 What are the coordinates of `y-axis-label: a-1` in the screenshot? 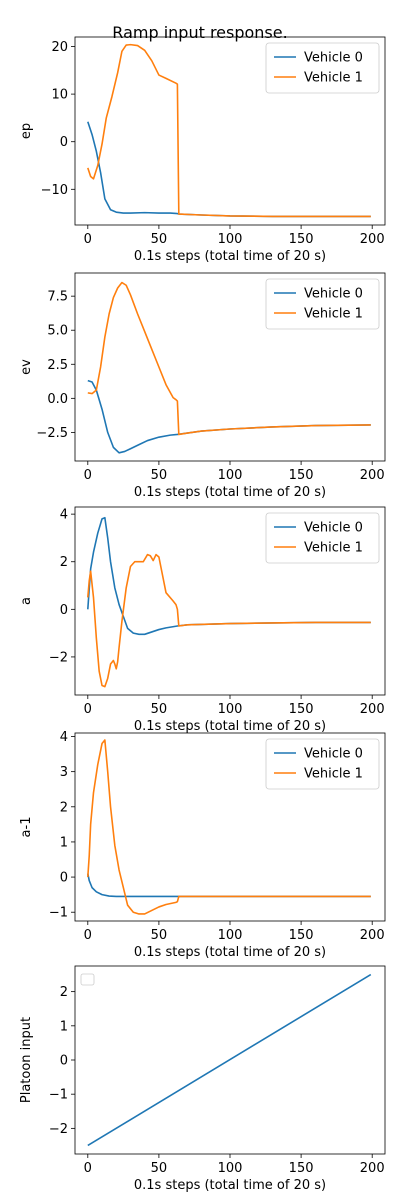 It's located at (26, 827).